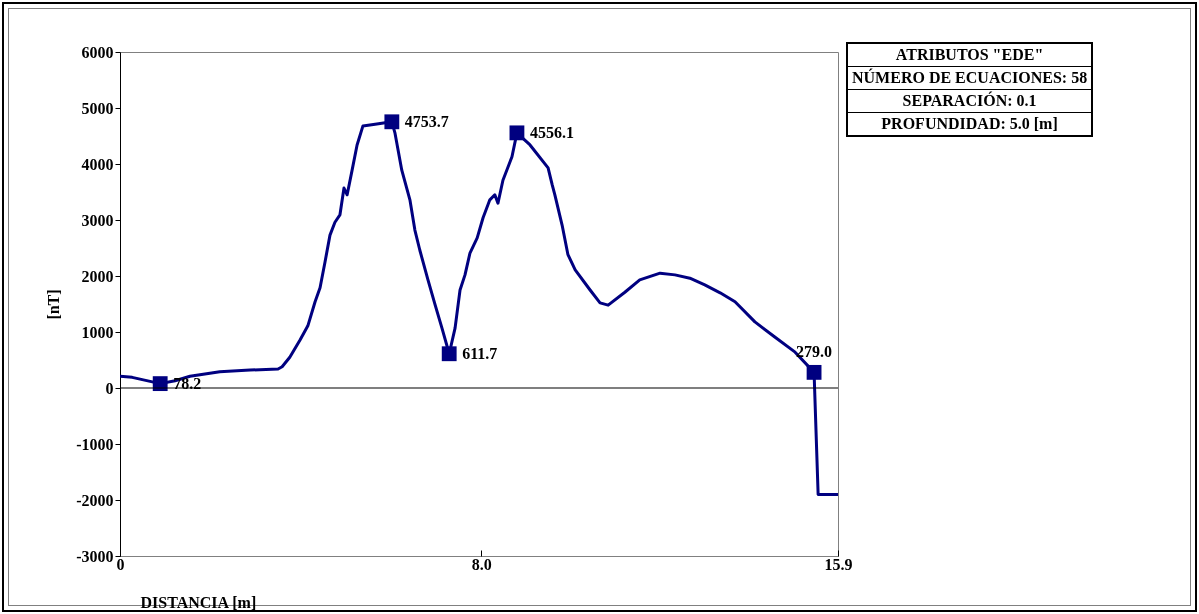 The width and height of the screenshot is (1199, 614). What do you see at coordinates (97, 52) in the screenshot?
I see `y-tick-label: 6000` at bounding box center [97, 52].